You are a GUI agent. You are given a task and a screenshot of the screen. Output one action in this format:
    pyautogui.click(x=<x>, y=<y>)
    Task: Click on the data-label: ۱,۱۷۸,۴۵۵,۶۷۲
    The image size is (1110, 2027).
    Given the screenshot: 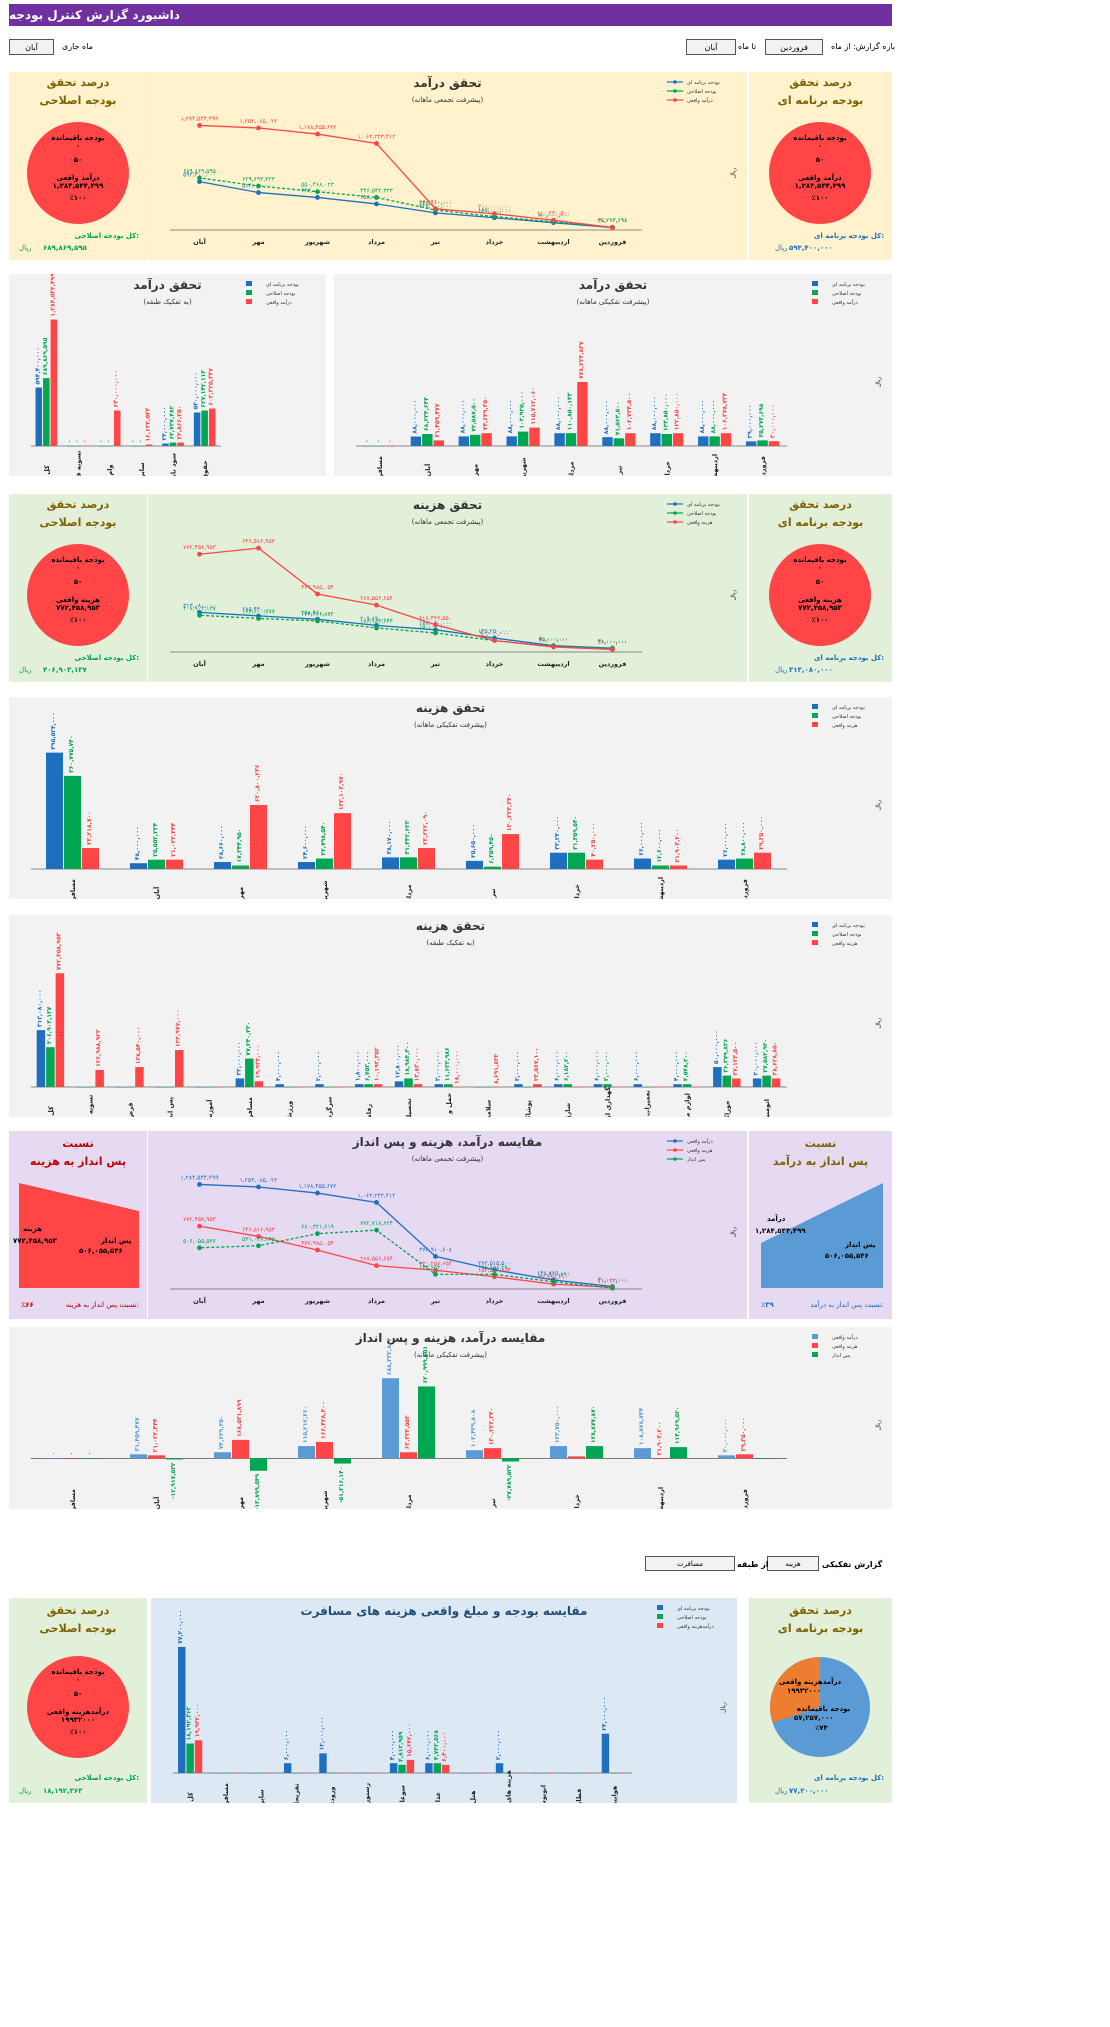 What is the action you would take?
    pyautogui.click(x=318, y=127)
    